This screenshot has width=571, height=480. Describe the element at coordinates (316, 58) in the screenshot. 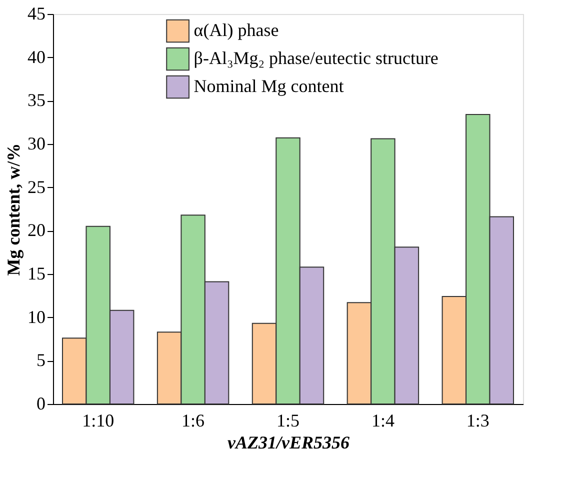

I see `legend-label: β-Al₃Mg₂ phase/eutectic structure` at that location.